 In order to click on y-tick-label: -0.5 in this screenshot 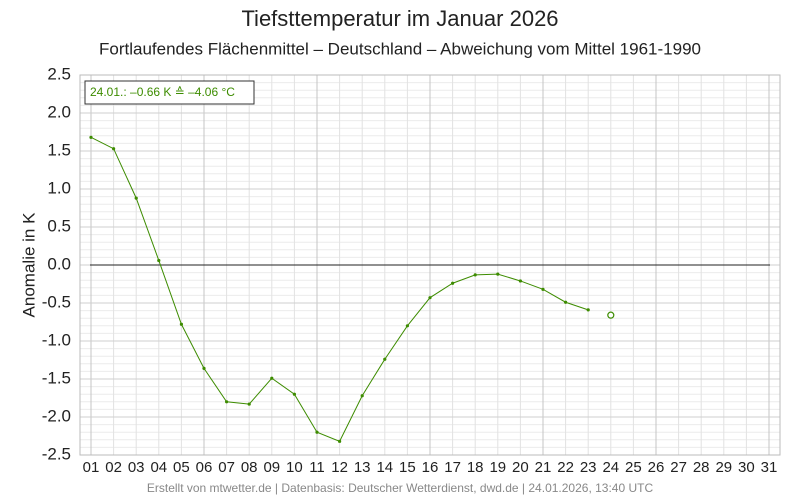, I will do `click(56, 301)`.